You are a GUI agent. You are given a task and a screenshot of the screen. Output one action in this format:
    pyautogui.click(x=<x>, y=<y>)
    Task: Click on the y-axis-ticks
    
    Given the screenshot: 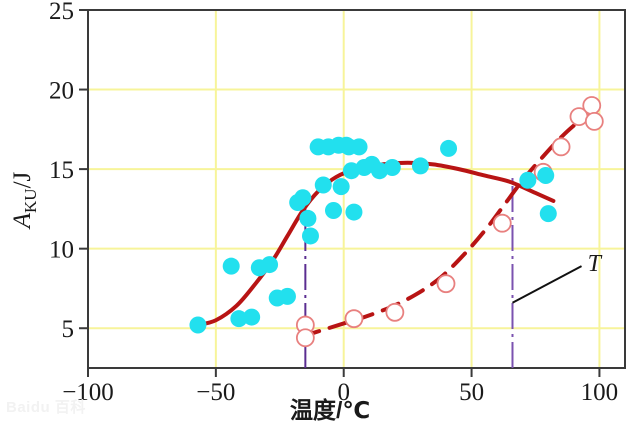 What is the action you would take?
    pyautogui.click(x=83, y=169)
    